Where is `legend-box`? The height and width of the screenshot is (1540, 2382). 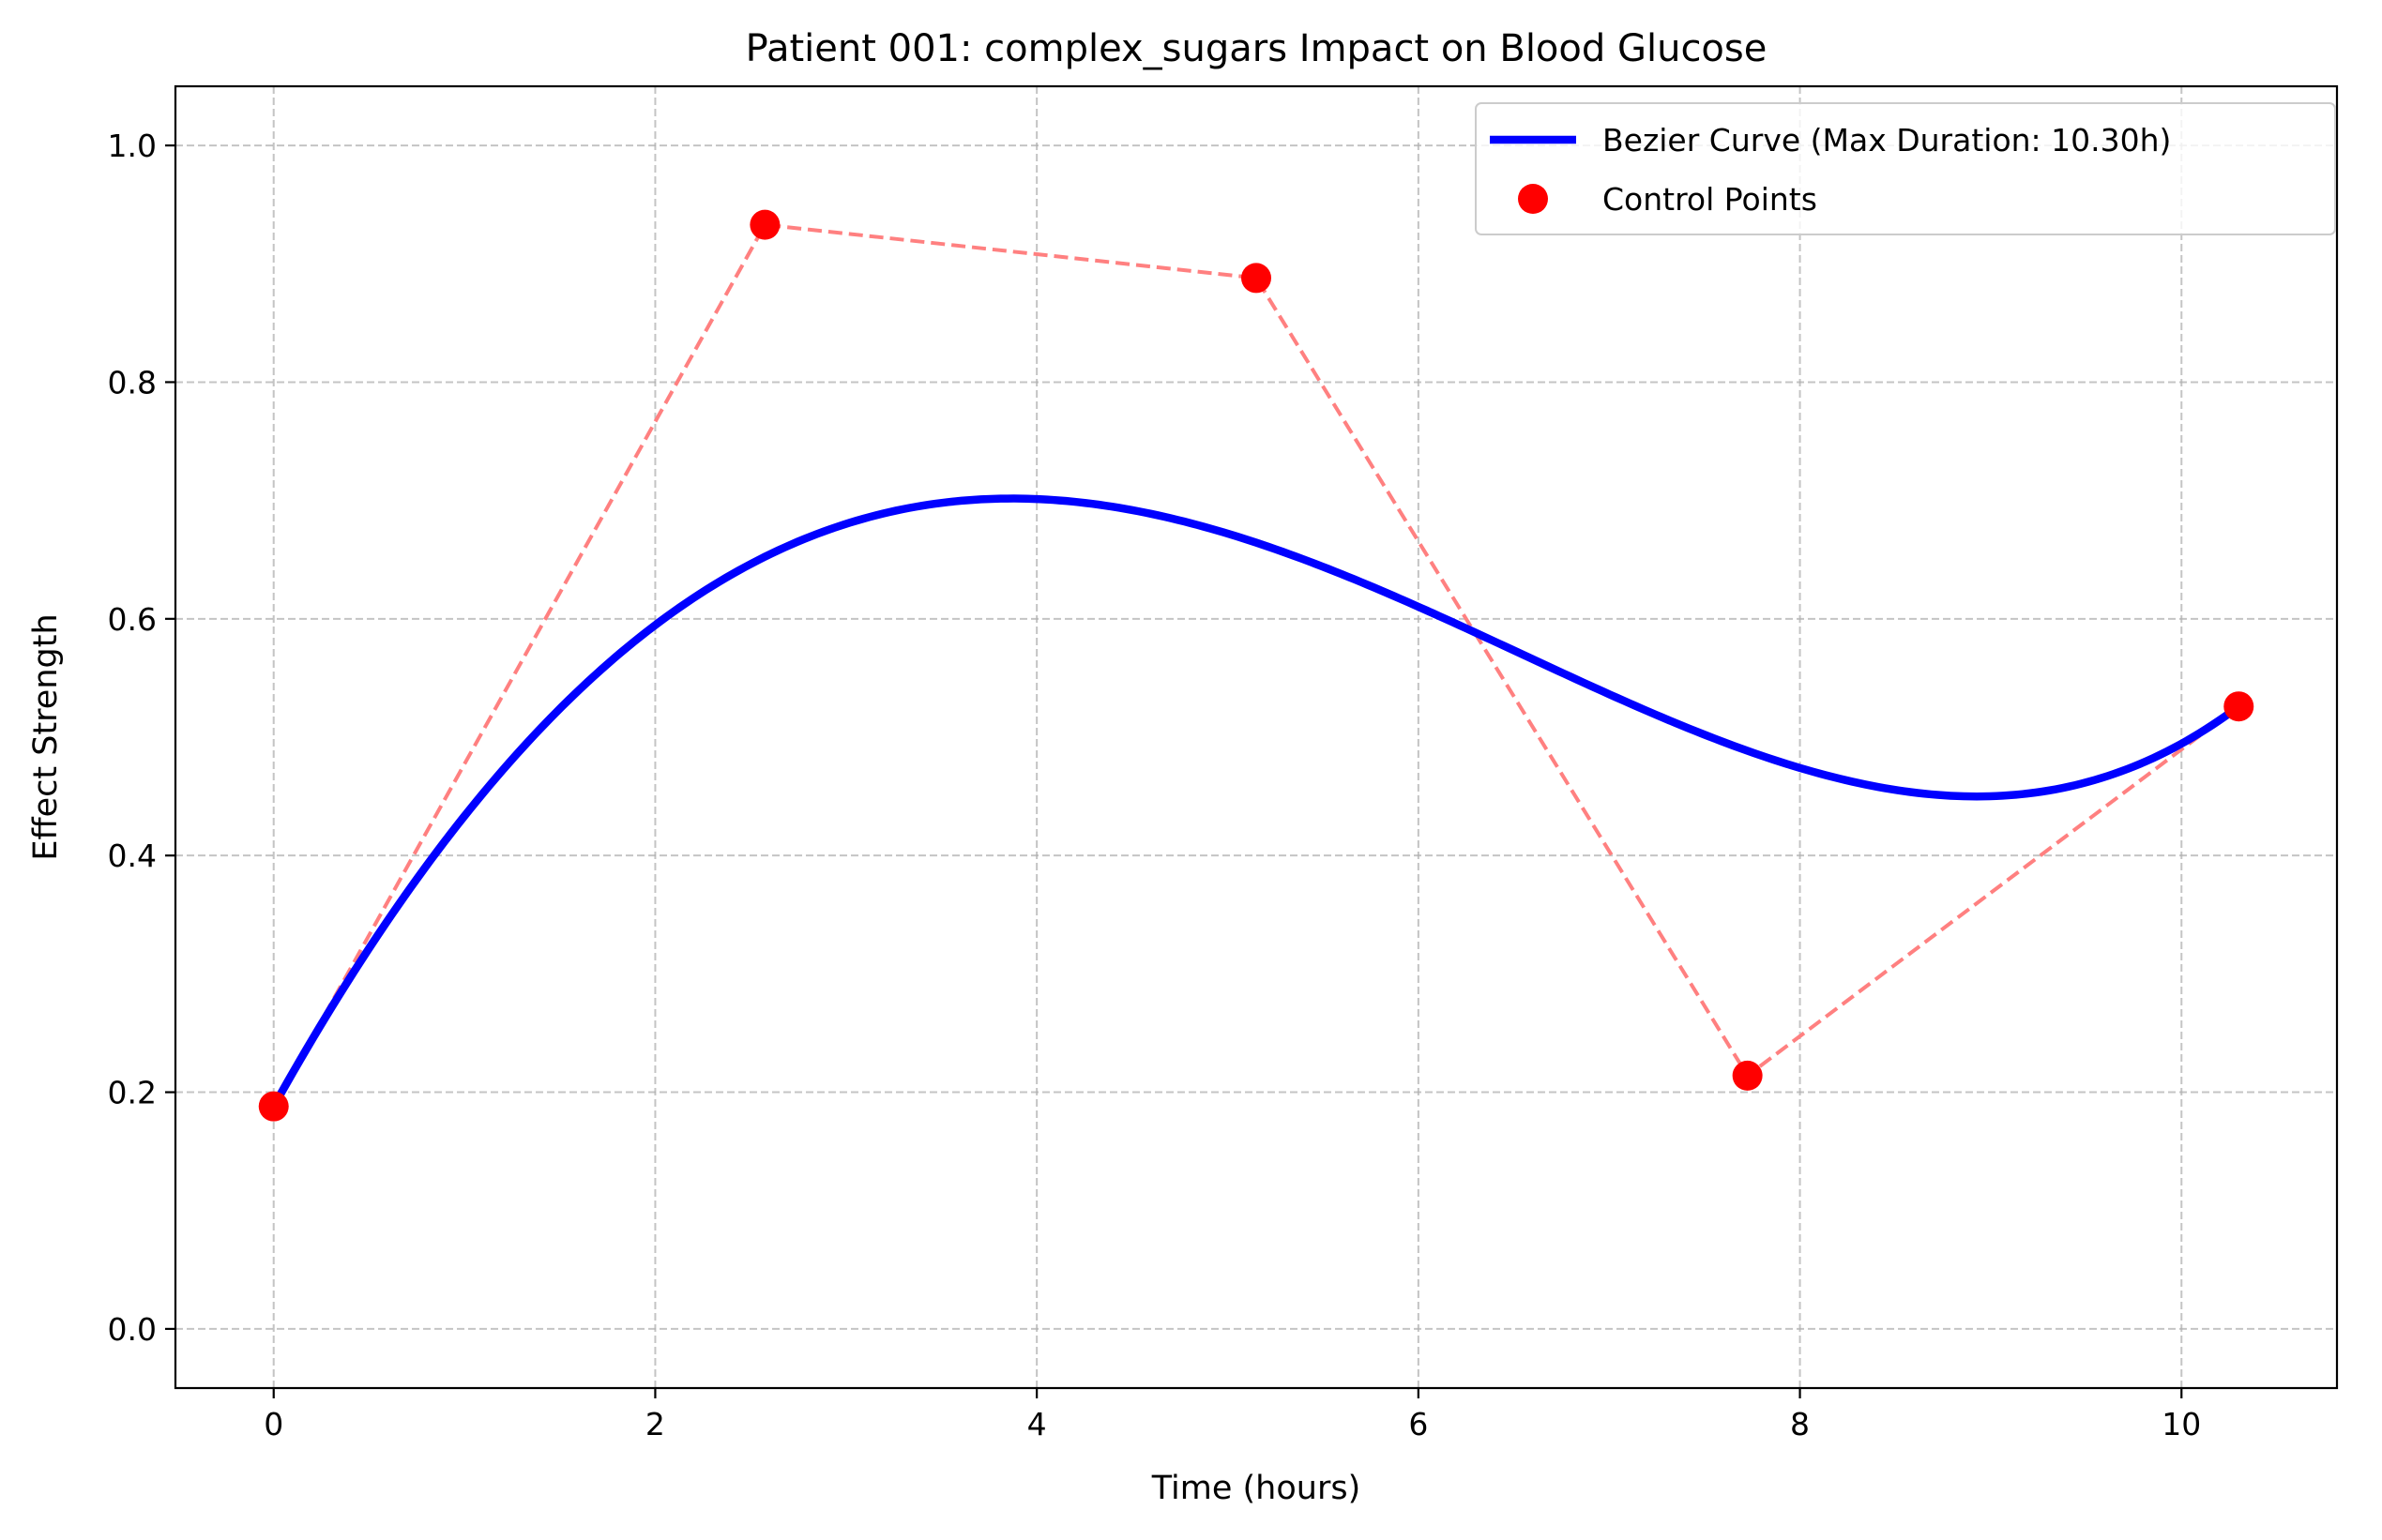 legend-box is located at coordinates (1905, 168).